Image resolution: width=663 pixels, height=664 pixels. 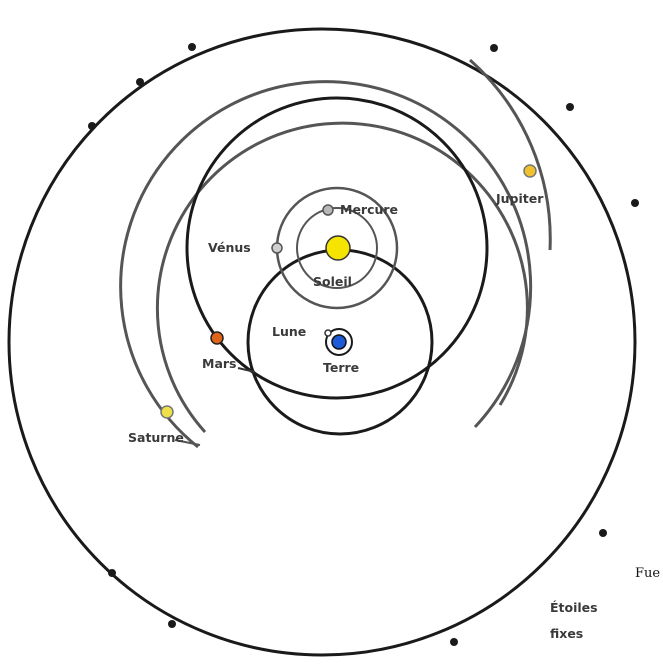 I want to click on mars-body, so click(x=217, y=338).